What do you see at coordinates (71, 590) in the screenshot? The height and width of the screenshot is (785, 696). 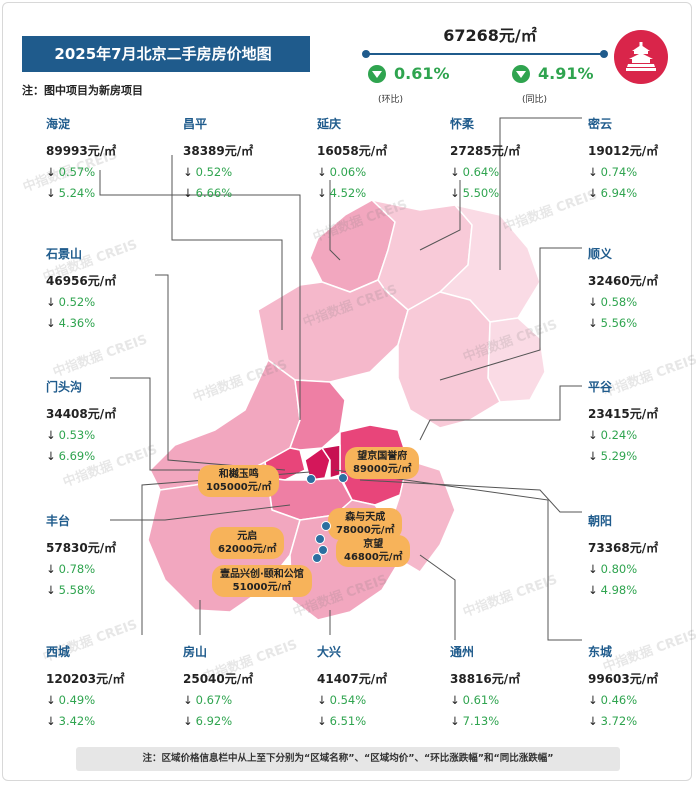 I see `district-yoy: ↓ 5.58%` at bounding box center [71, 590].